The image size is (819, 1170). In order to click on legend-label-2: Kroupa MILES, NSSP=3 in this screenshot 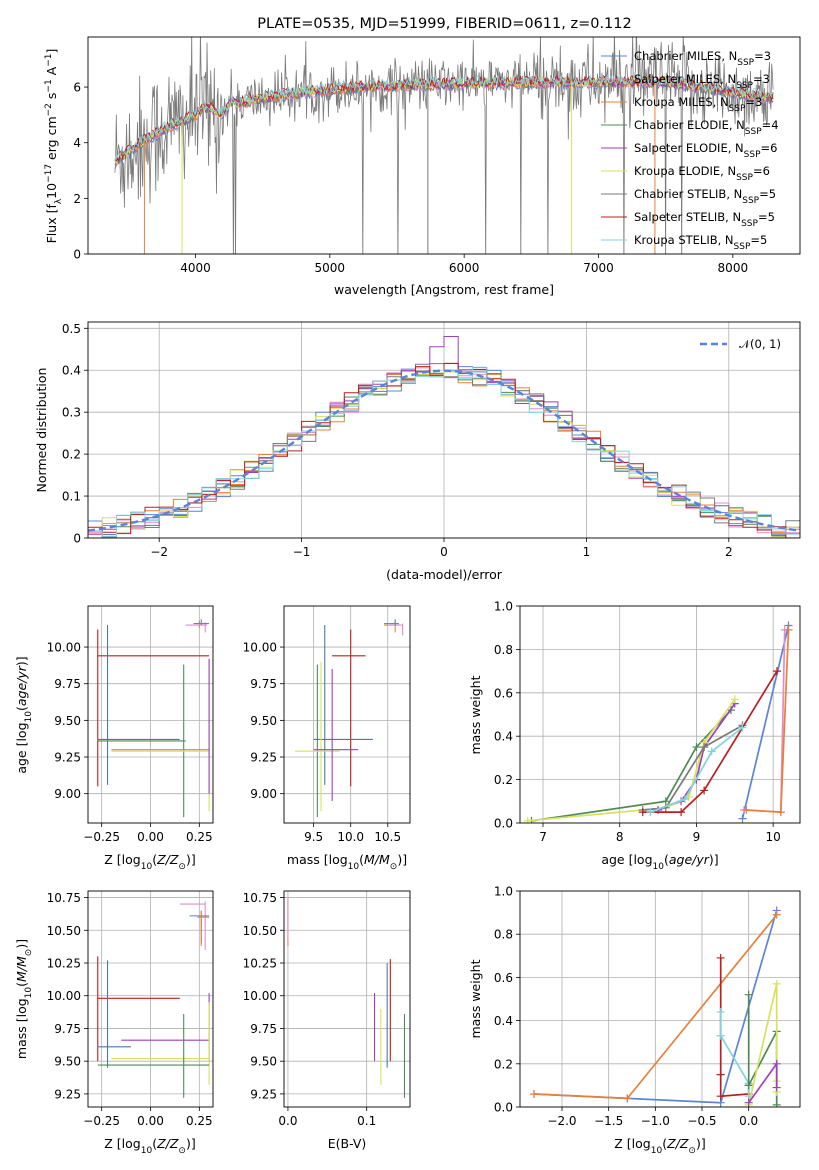, I will do `click(698, 104)`.